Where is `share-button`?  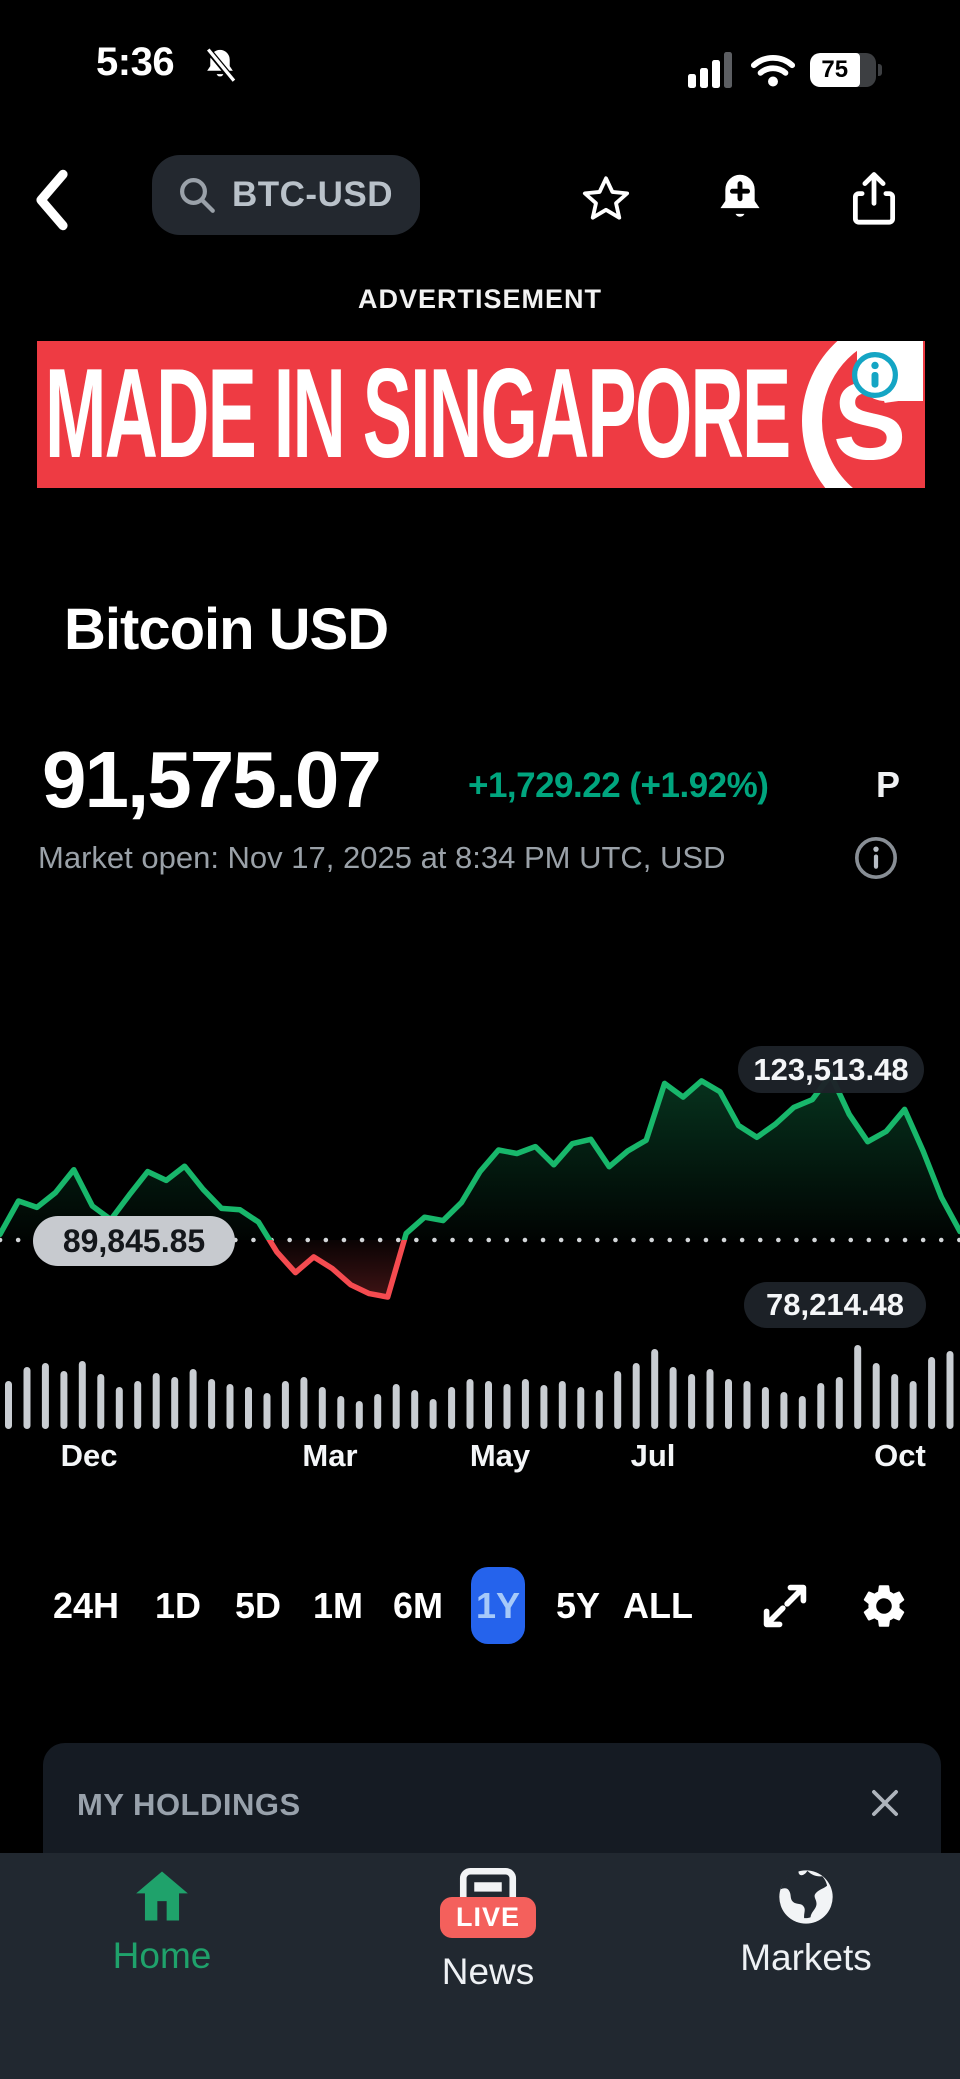
share-button is located at coordinates (874, 199).